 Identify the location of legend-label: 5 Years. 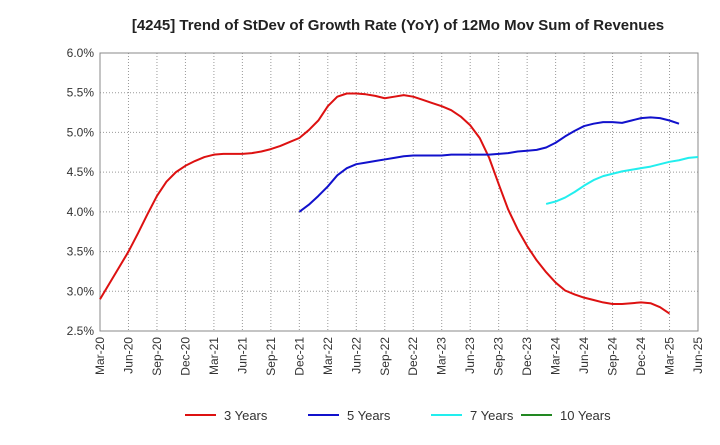
(369, 415).